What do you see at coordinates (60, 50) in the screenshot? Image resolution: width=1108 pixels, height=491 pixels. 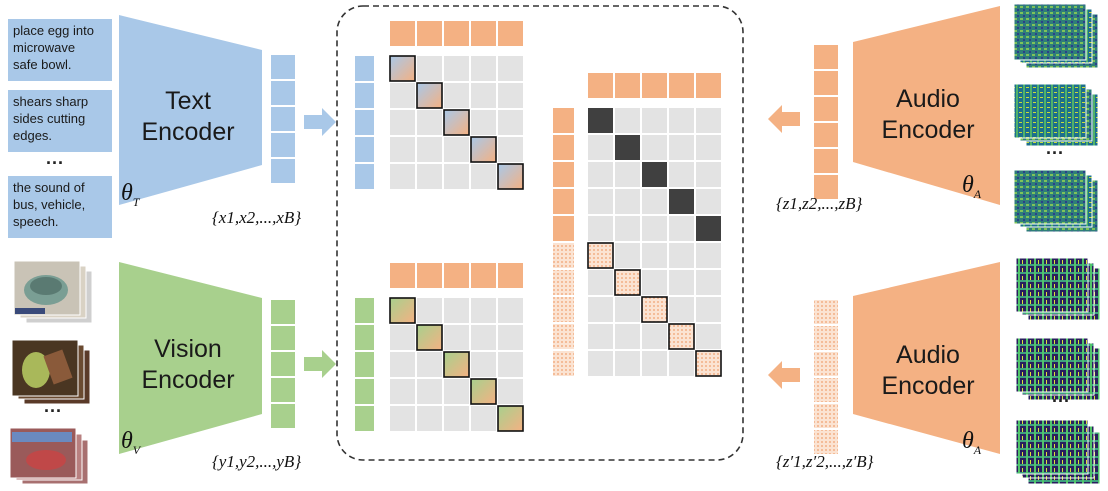 I see `text-caption-1: place egg into microwave safe bowl.` at bounding box center [60, 50].